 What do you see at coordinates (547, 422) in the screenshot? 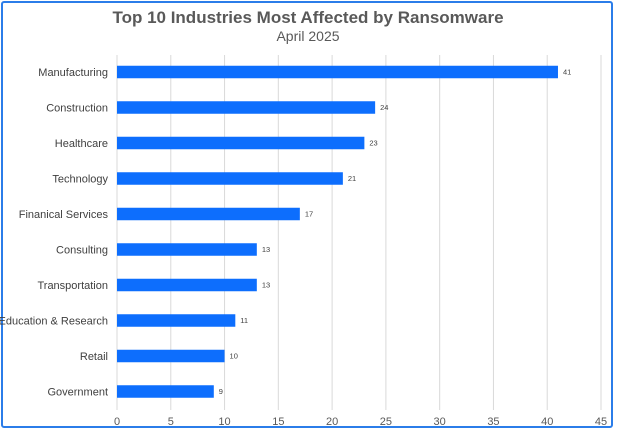
I see `x-tick-label: 40` at bounding box center [547, 422].